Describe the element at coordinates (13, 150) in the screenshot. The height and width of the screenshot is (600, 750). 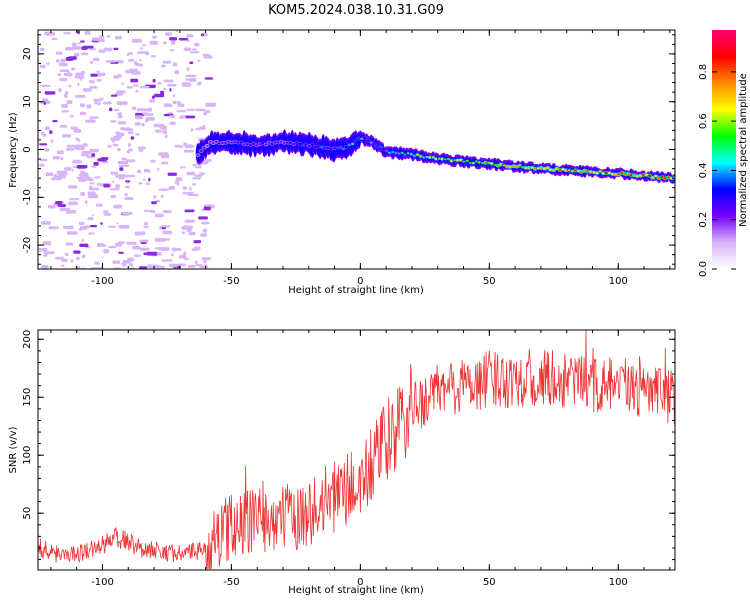
I see `spectrogram-y-label: Frequency (Hz)` at that location.